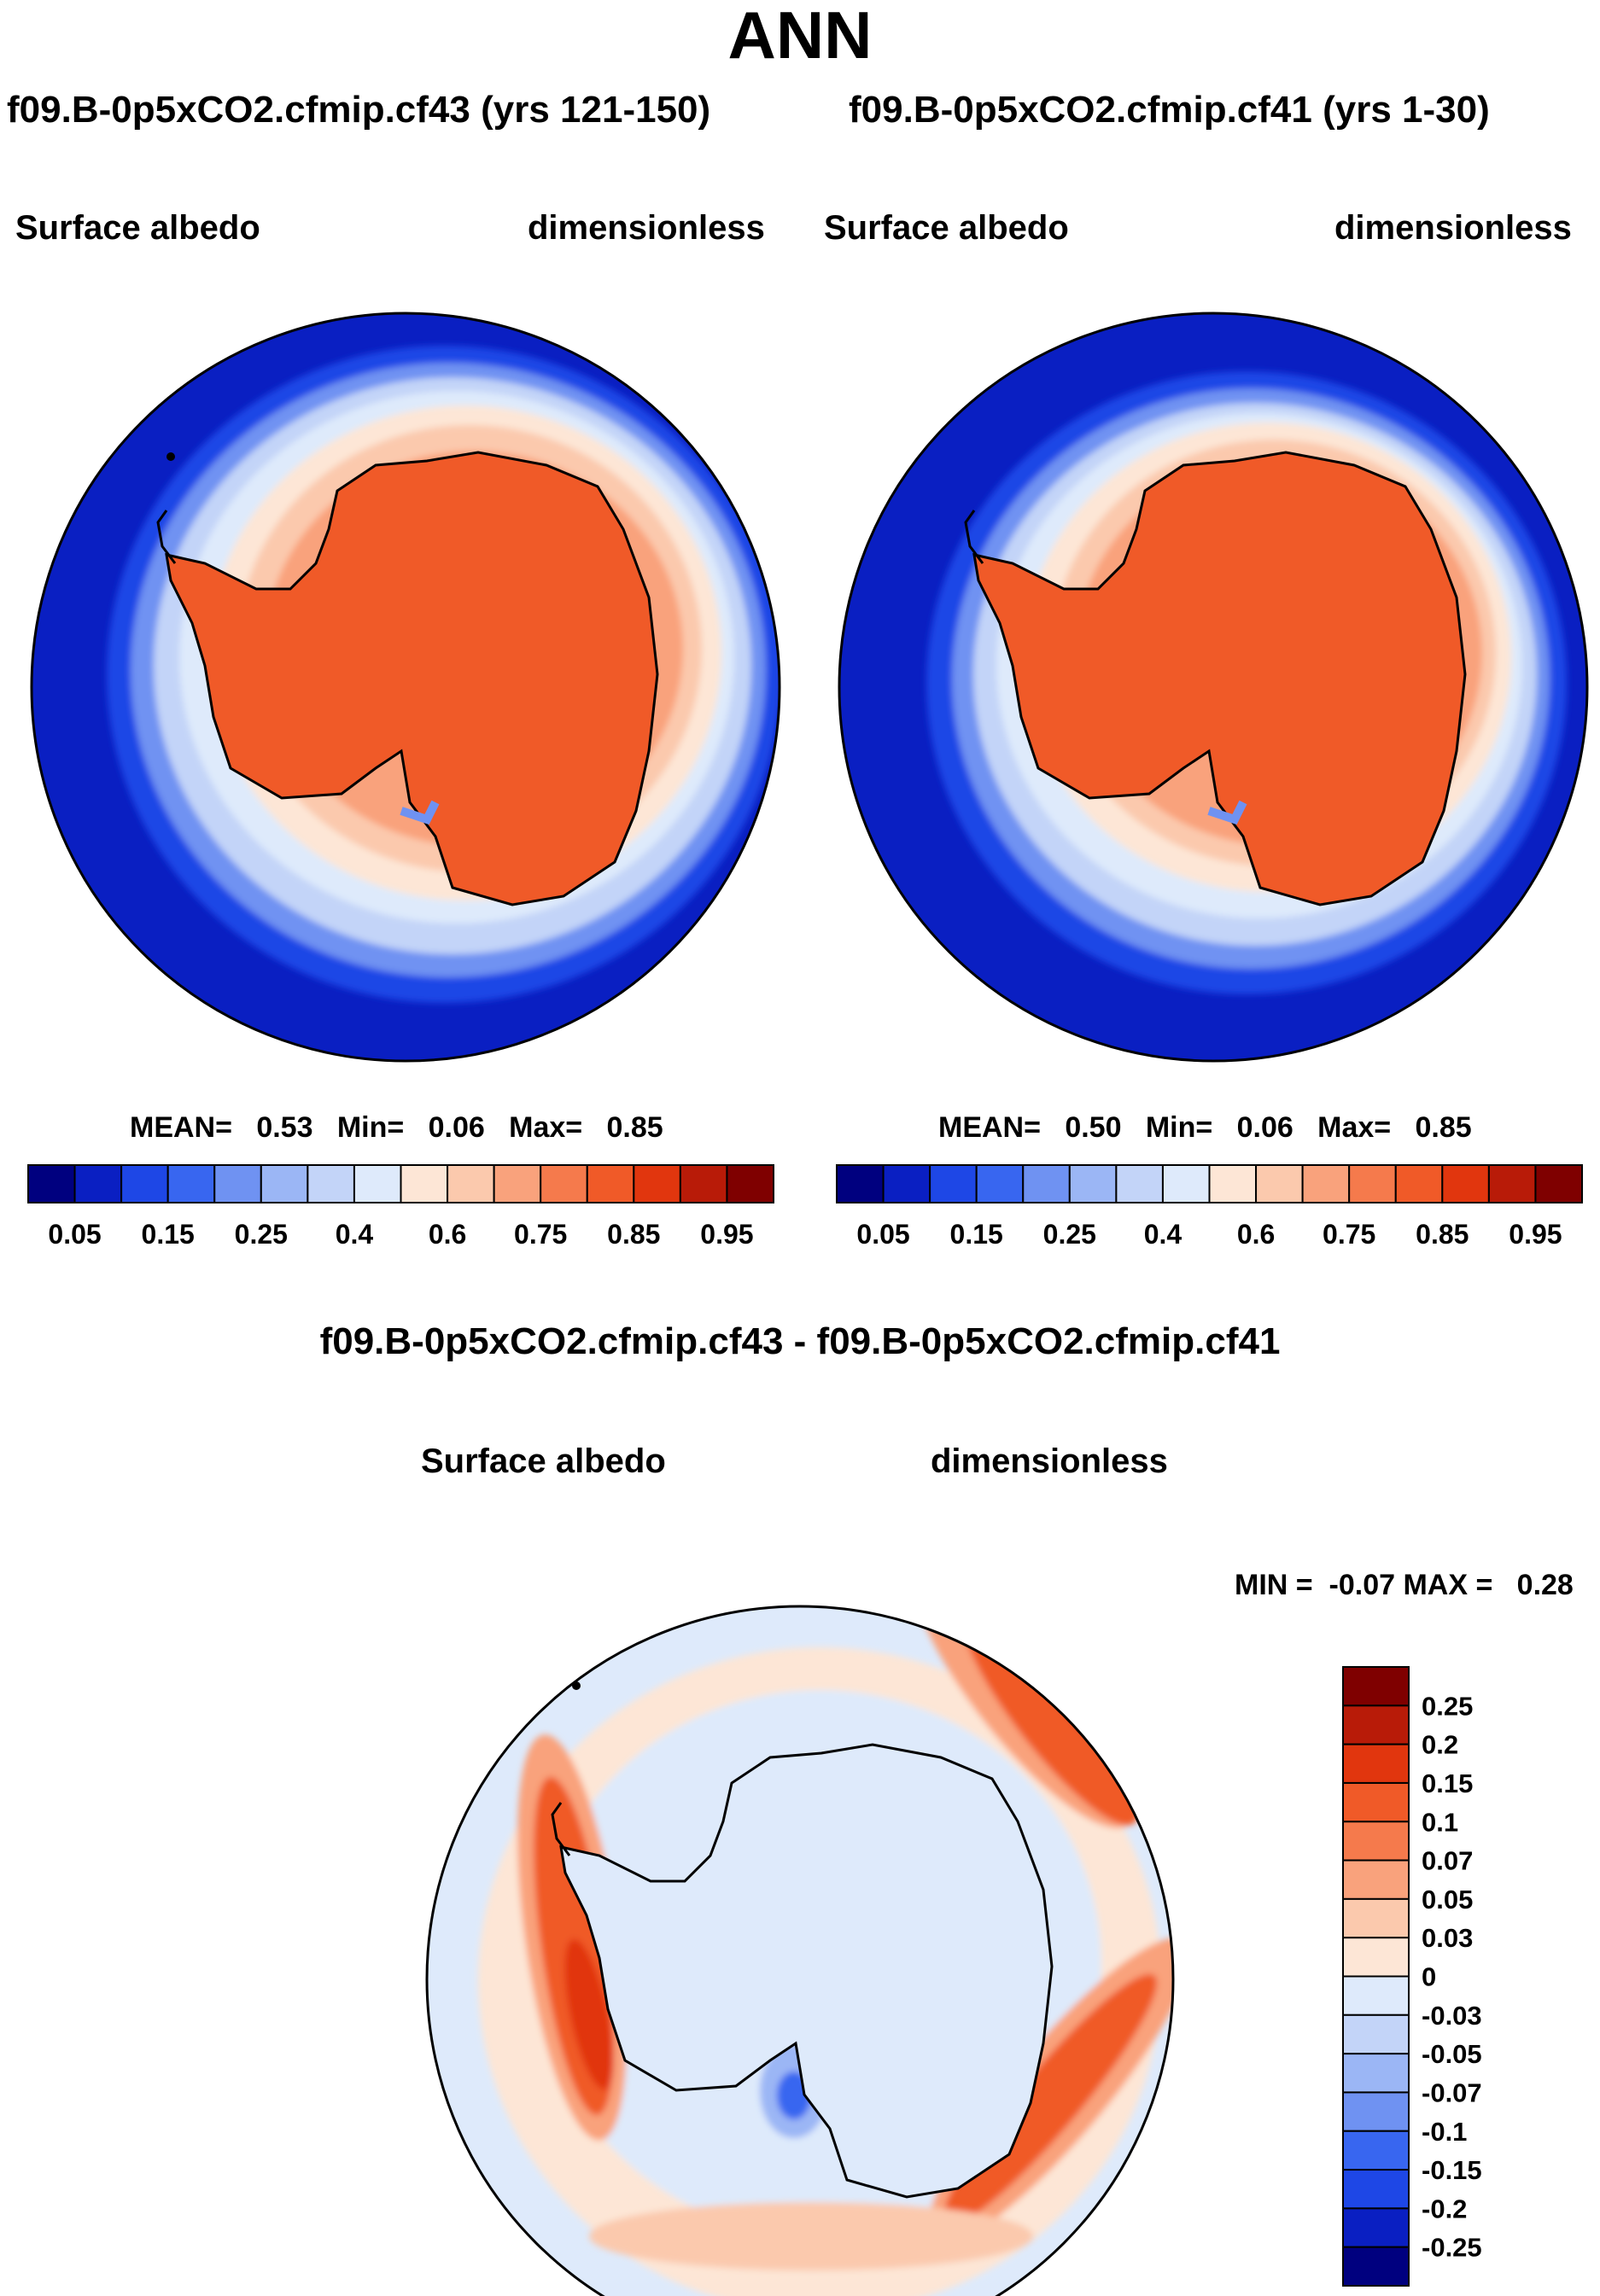 This screenshot has height=2296, width=1600. What do you see at coordinates (1219, 679) in the screenshot?
I see `right-antarctica-landmass` at bounding box center [1219, 679].